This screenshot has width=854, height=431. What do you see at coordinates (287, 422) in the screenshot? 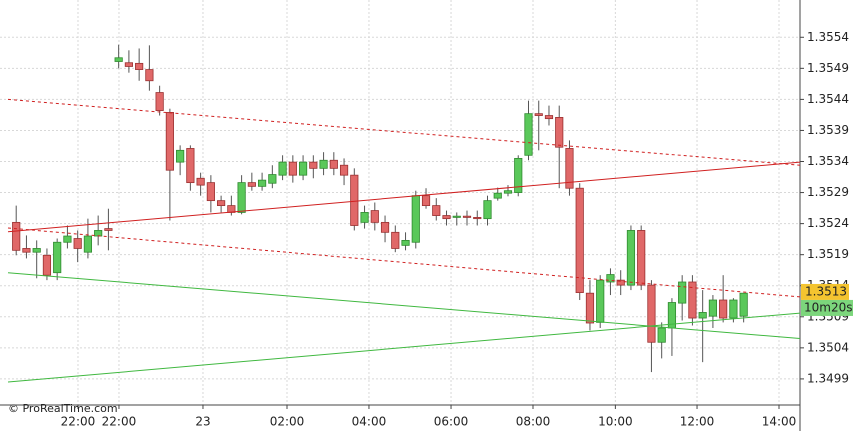
I see `x-tick-label: 02:00` at bounding box center [287, 422].